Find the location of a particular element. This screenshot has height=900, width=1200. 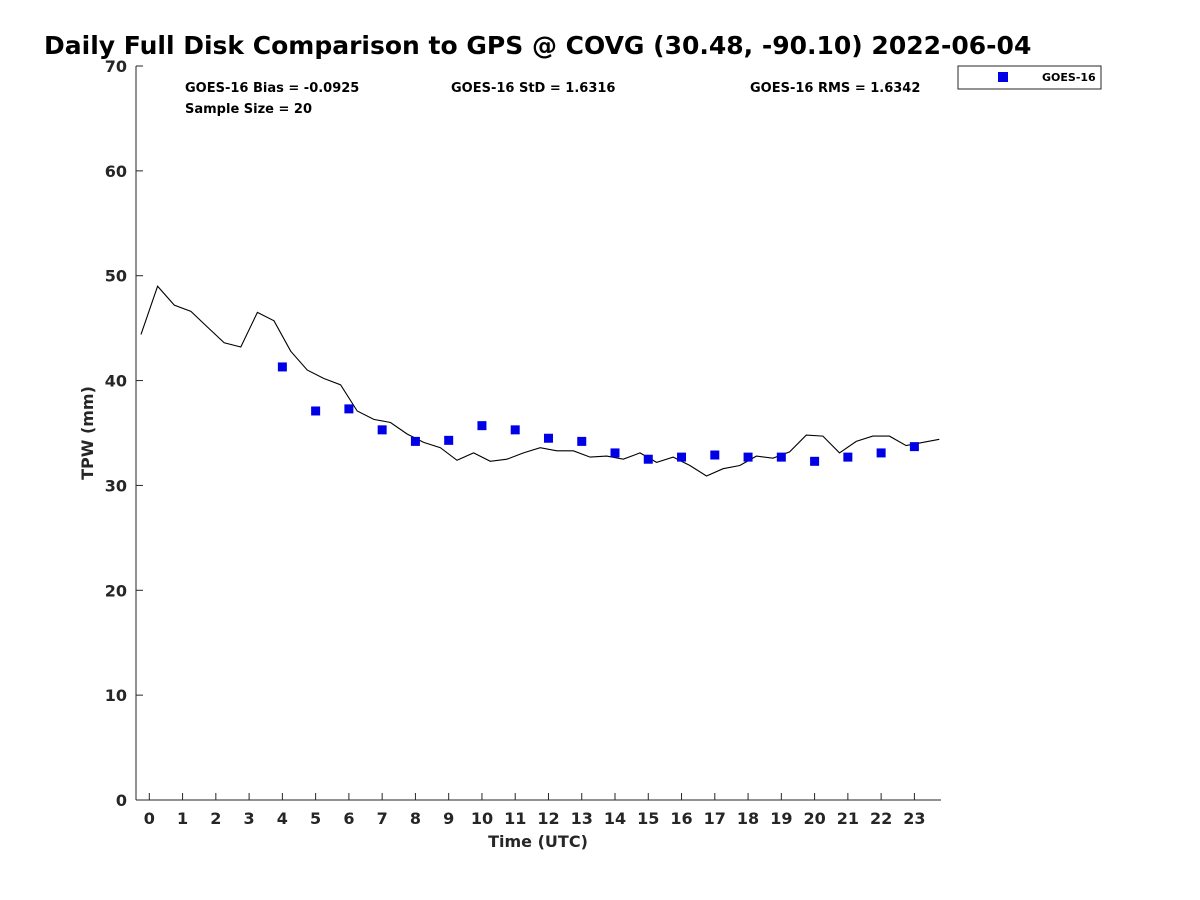

x-tick-label: 22 is located at coordinates (881, 818).